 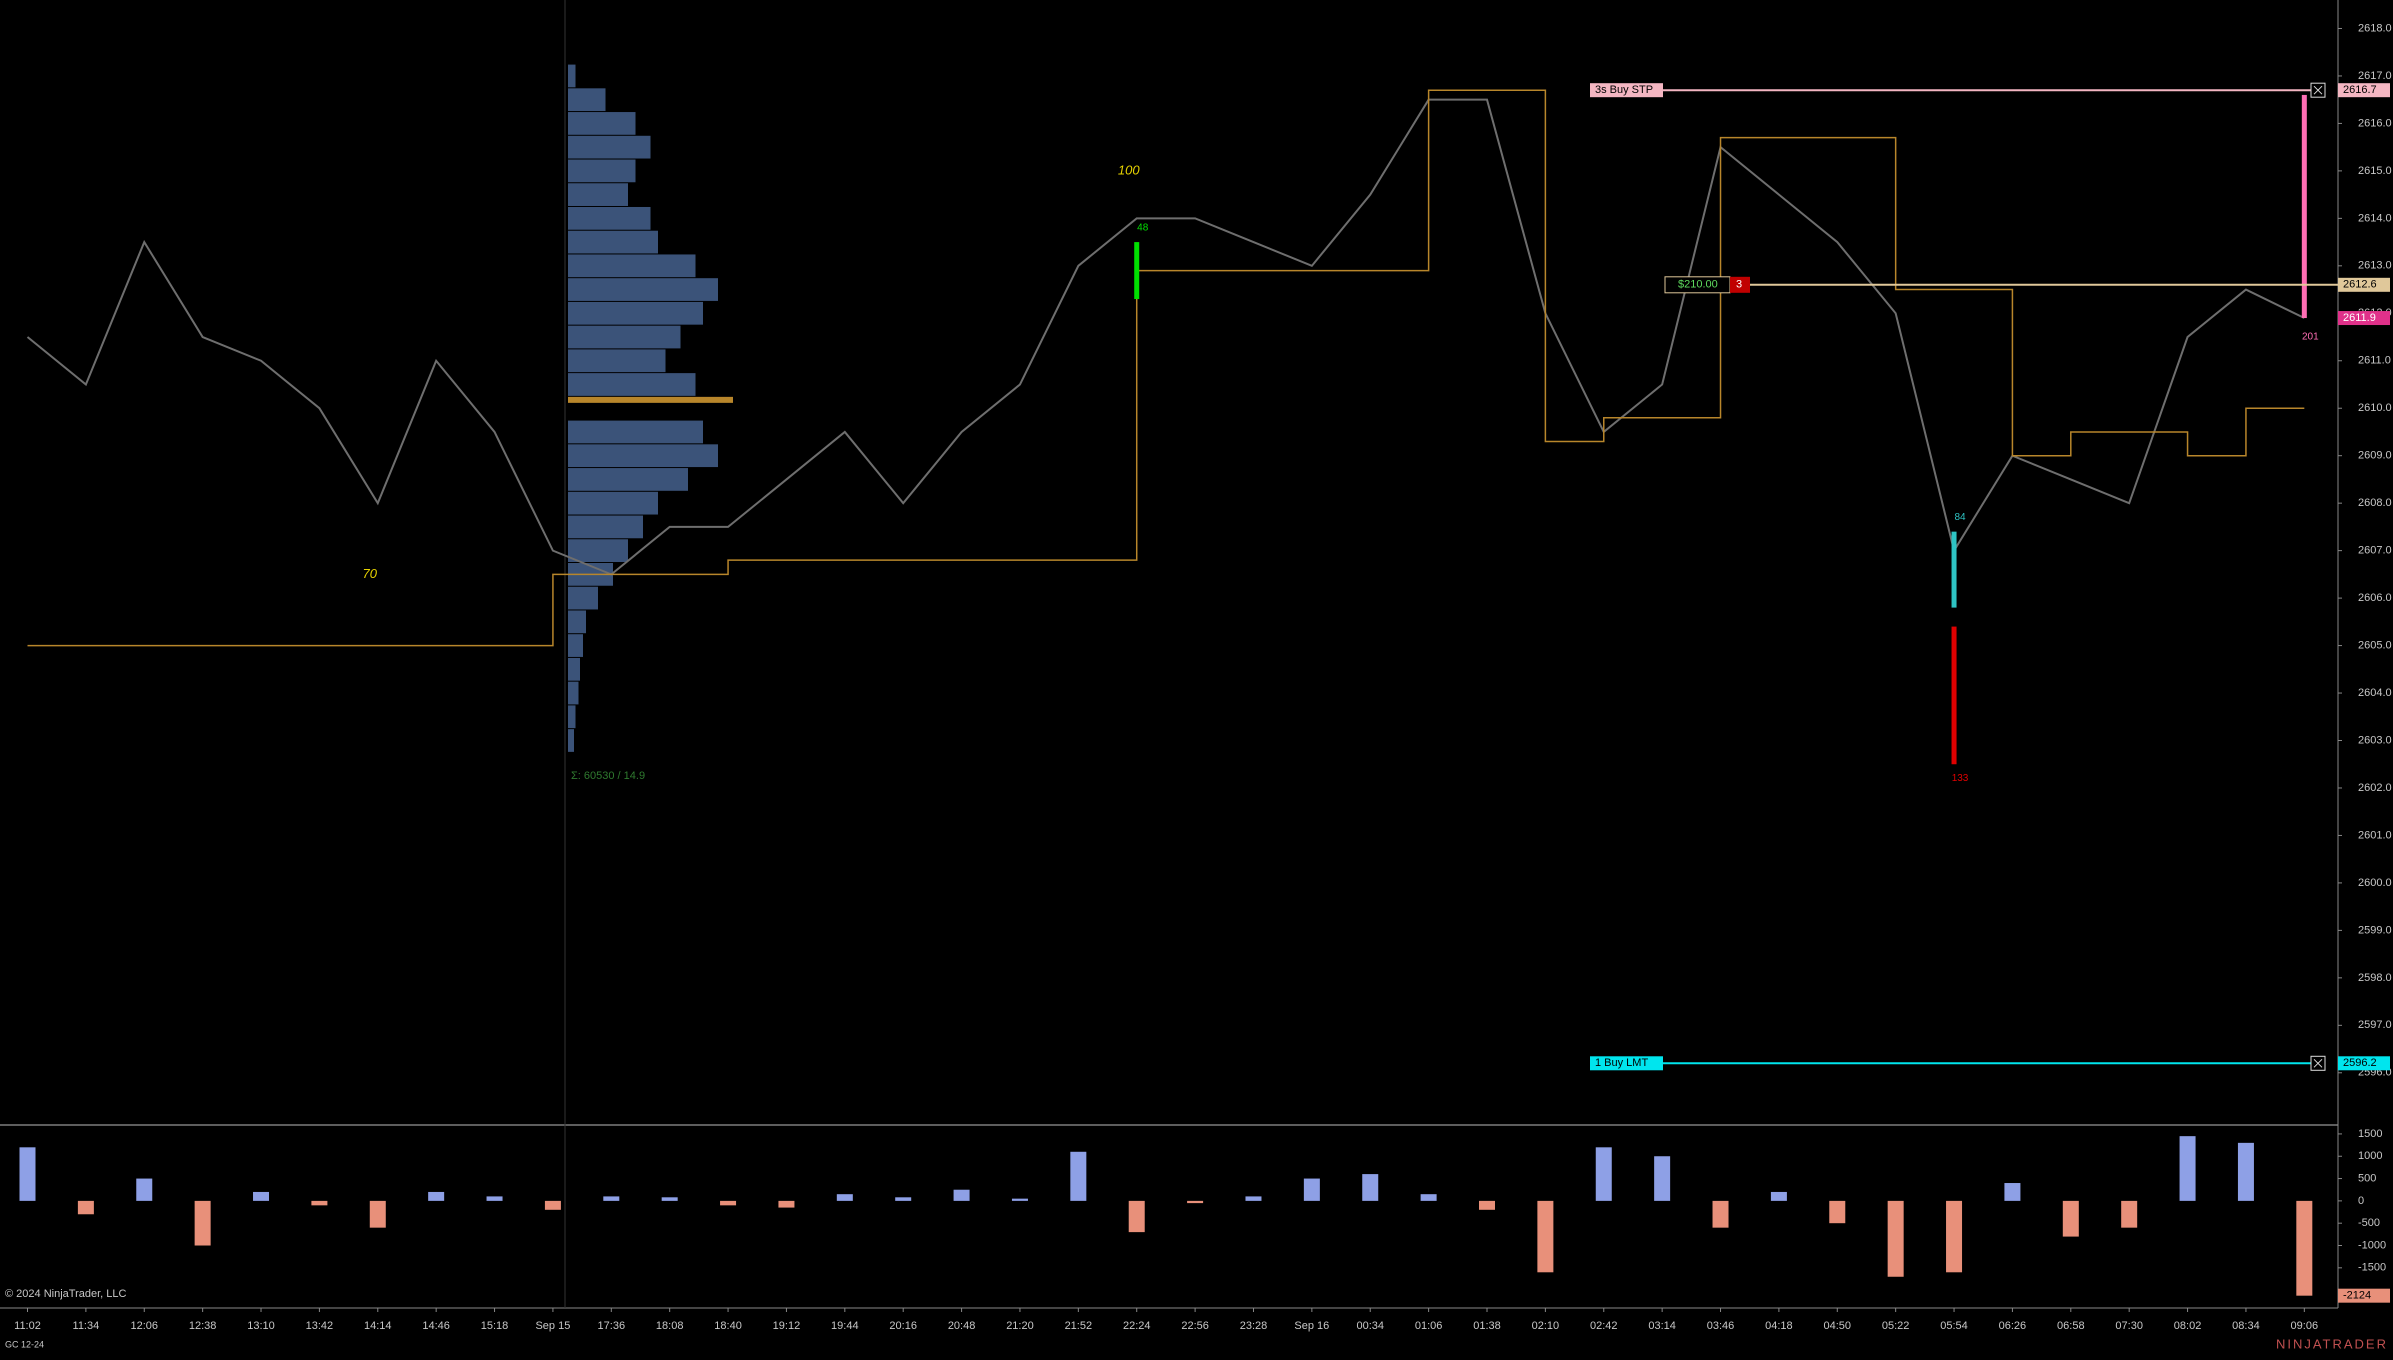 I want to click on last-price-box, so click(x=2364, y=318).